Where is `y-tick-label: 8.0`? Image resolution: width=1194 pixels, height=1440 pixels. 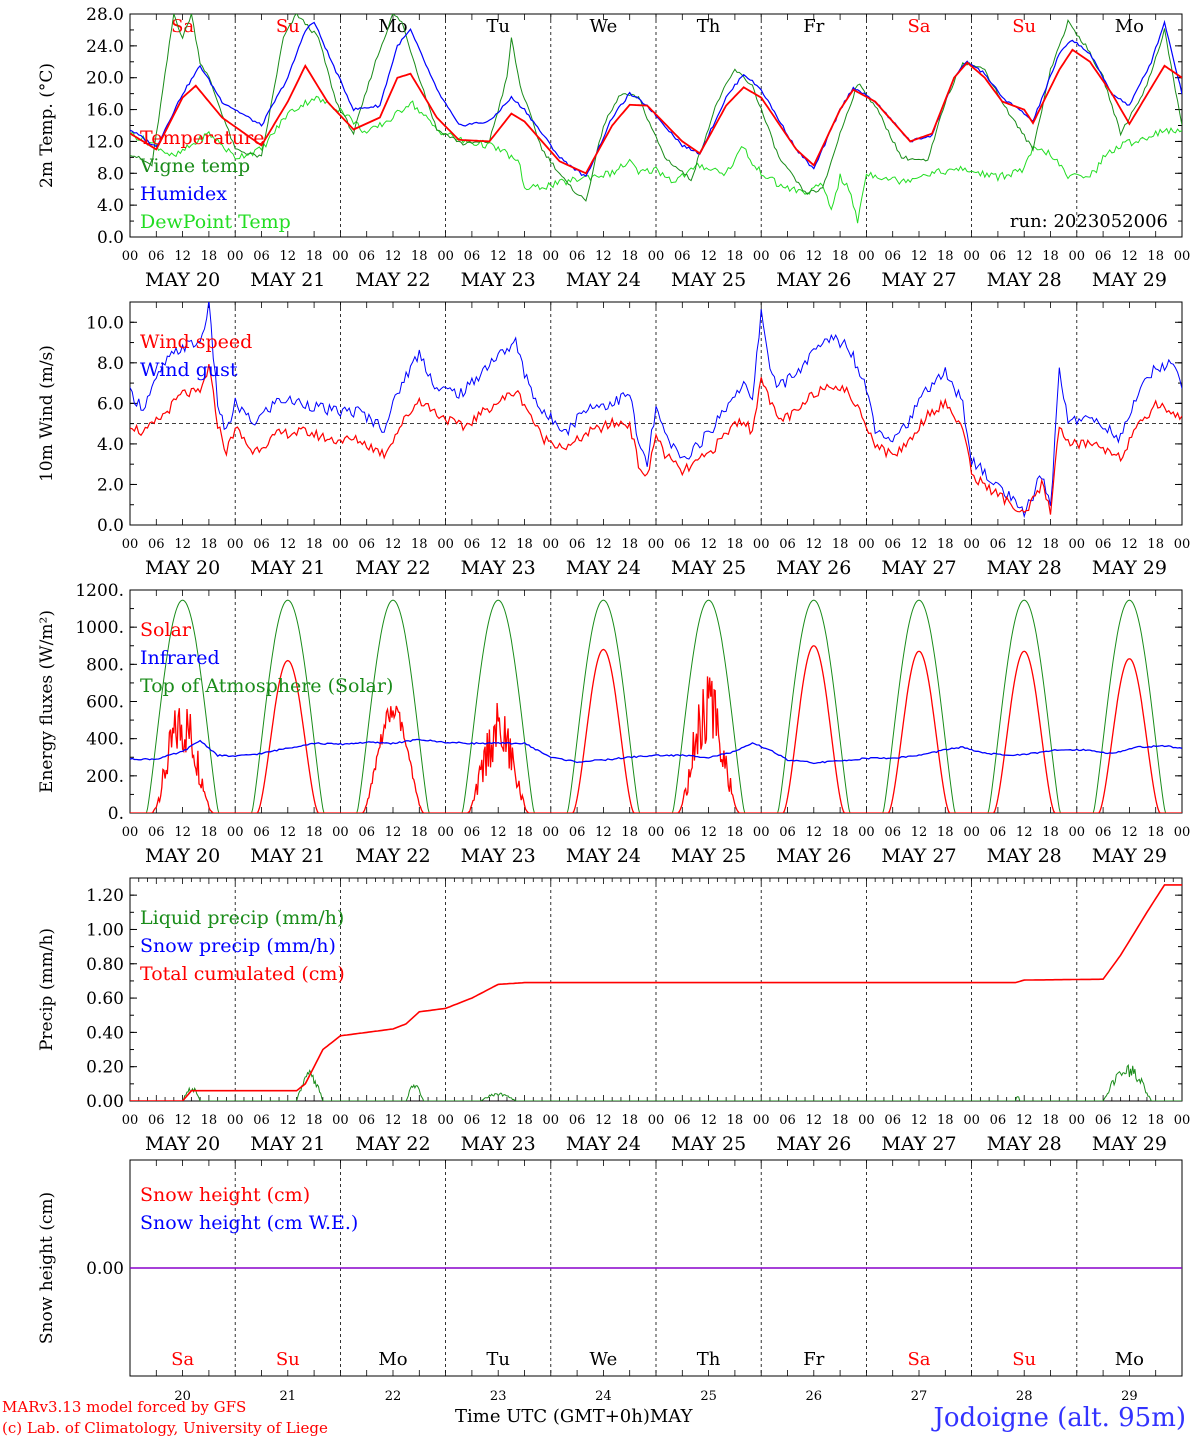
y-tick-label: 8.0 is located at coordinates (110, 364).